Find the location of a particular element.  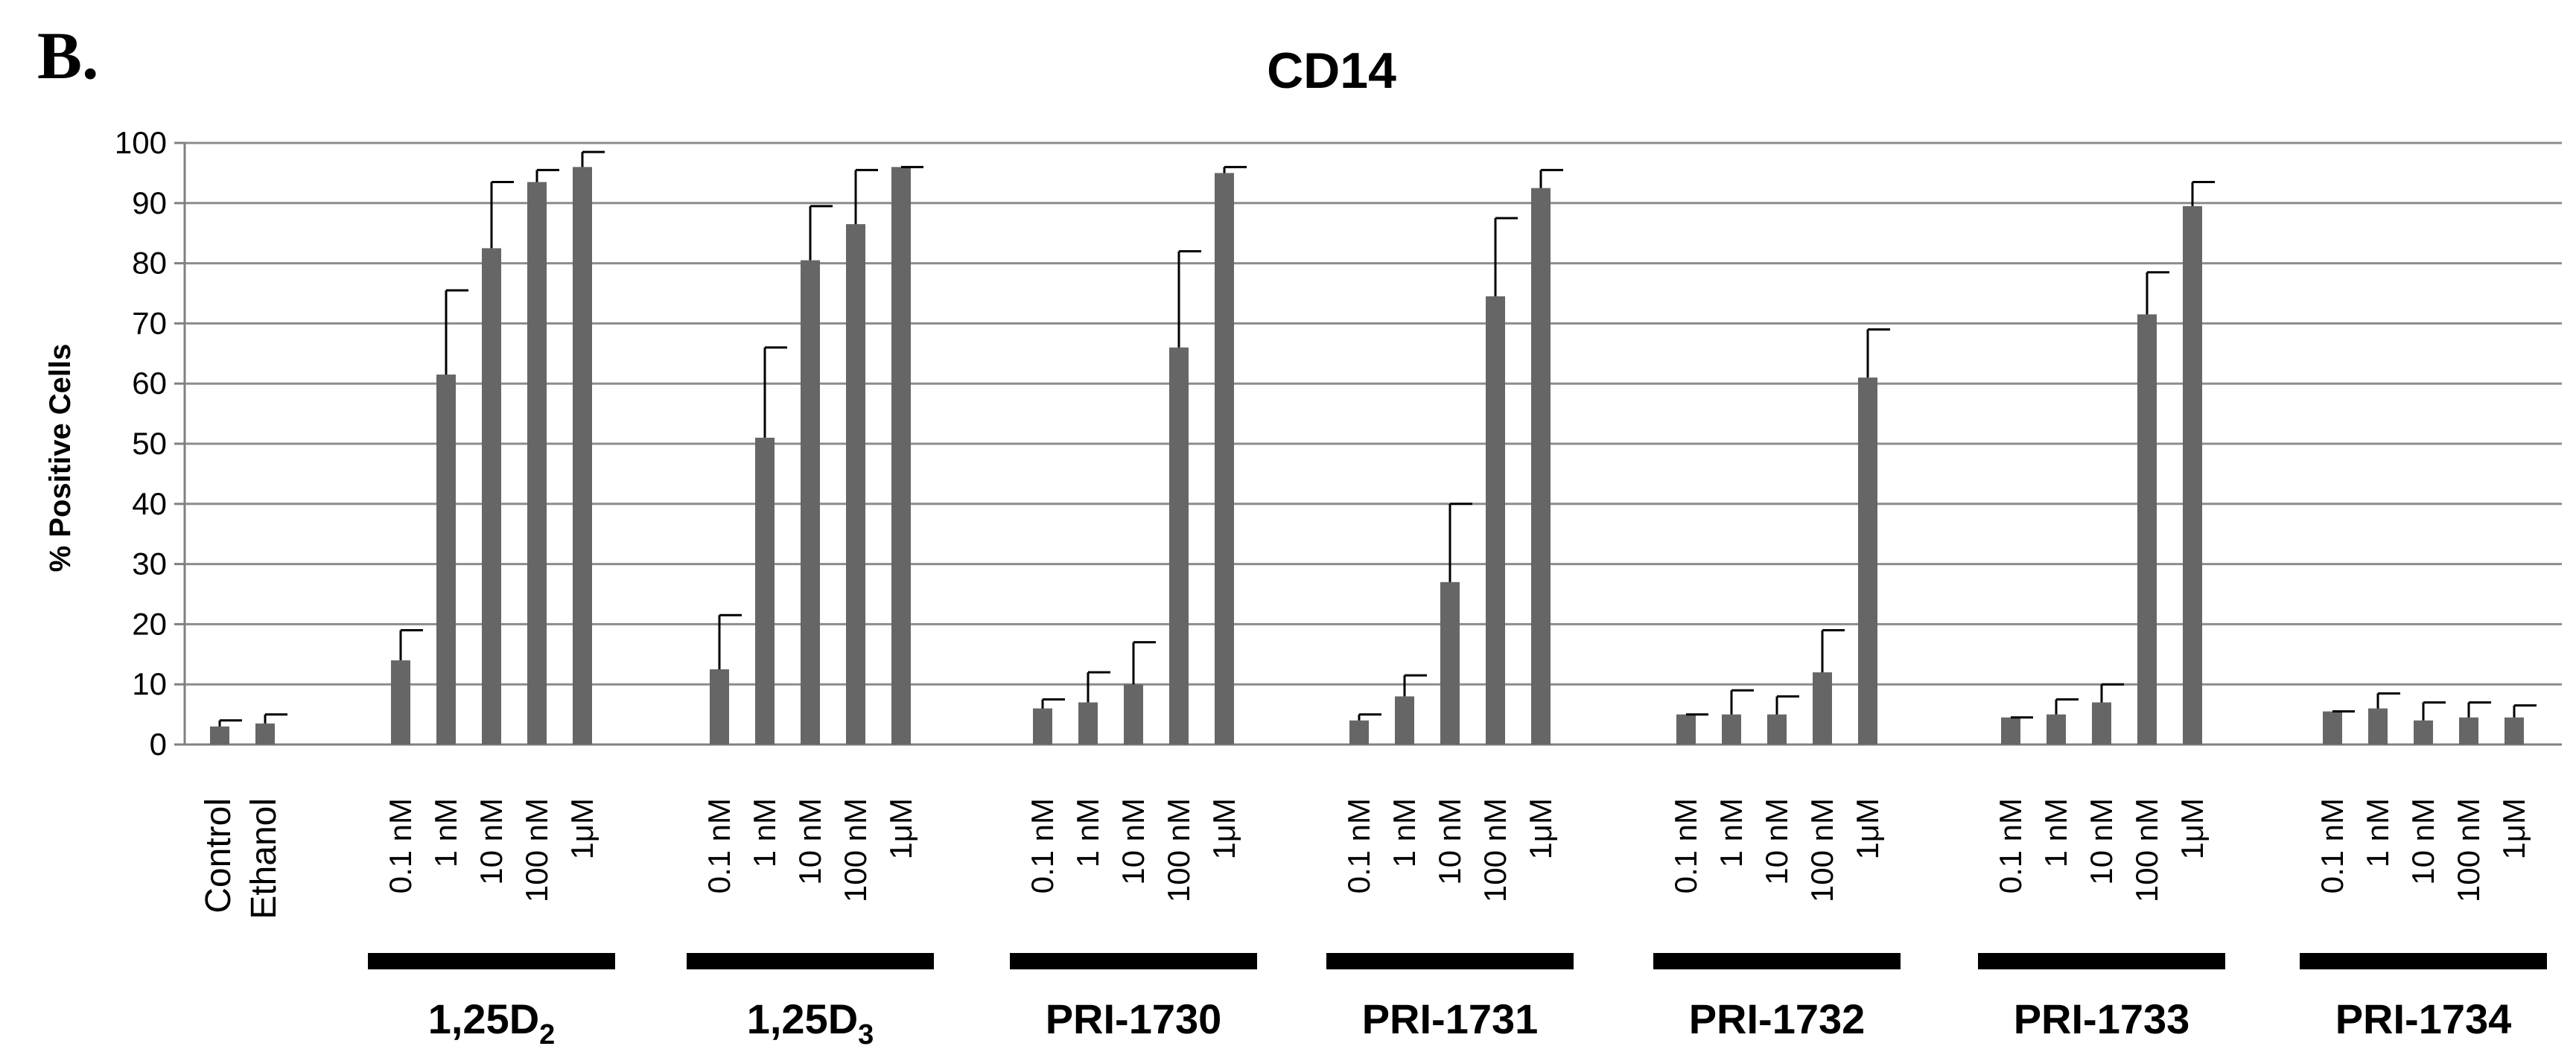

y-axis-label: % Positive Cells is located at coordinates (60, 458).